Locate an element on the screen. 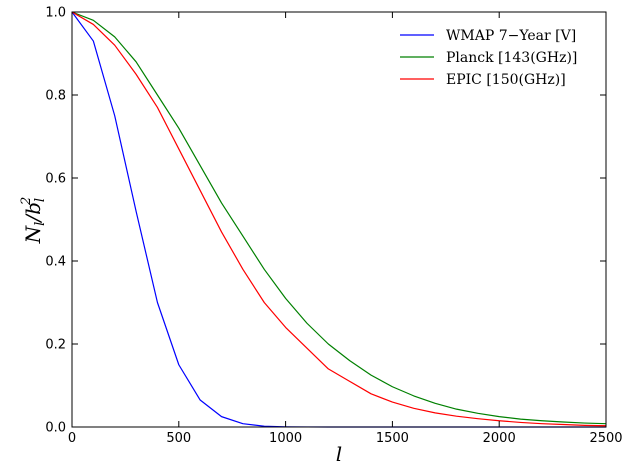  y-label-sub: l is located at coordinates (40, 224).